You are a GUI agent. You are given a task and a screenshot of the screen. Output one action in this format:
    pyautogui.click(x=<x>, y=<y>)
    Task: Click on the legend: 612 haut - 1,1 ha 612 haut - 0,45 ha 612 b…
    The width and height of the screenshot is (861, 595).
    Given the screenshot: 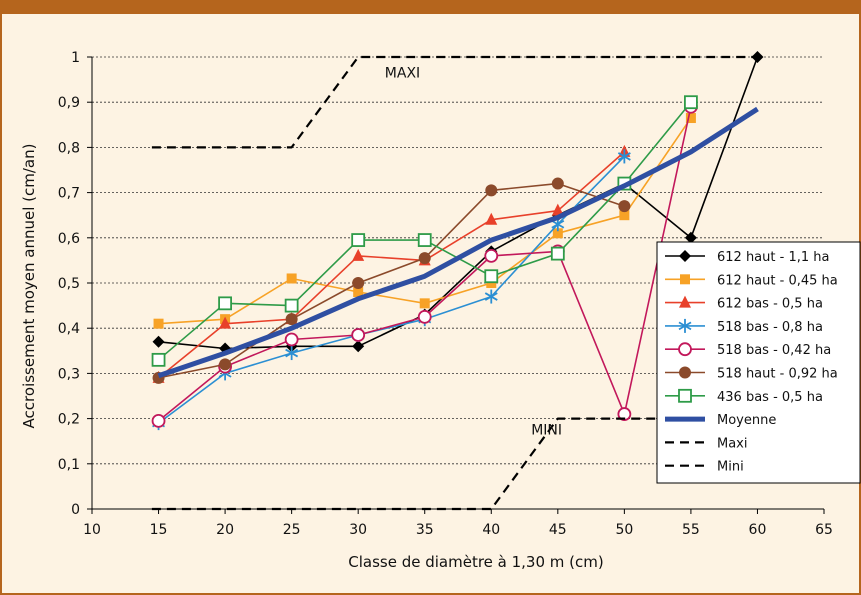 What is the action you would take?
    pyautogui.click(x=758, y=362)
    